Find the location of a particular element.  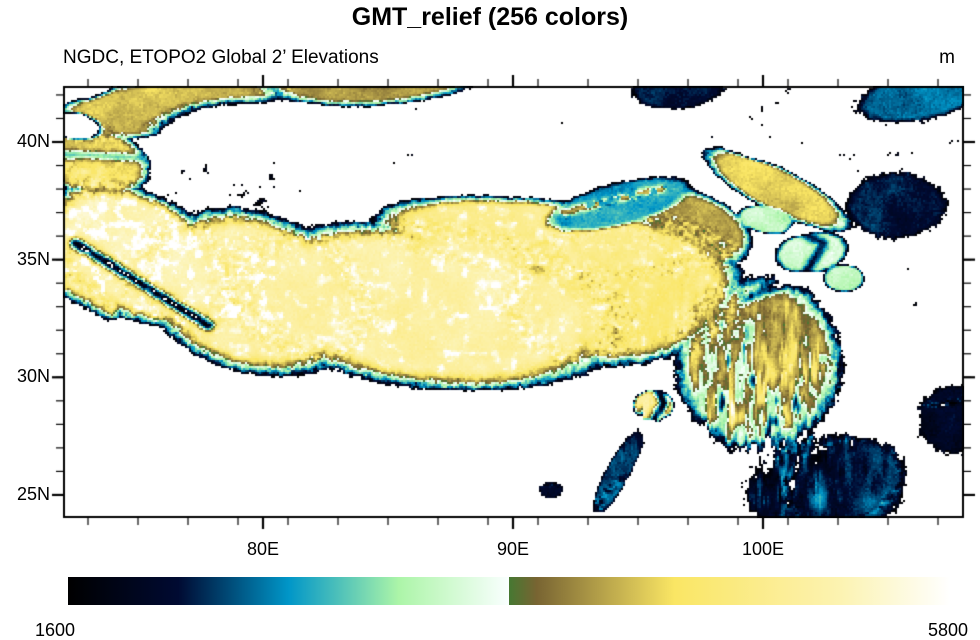

colorbar-max-label: 5800 is located at coordinates (948, 630).